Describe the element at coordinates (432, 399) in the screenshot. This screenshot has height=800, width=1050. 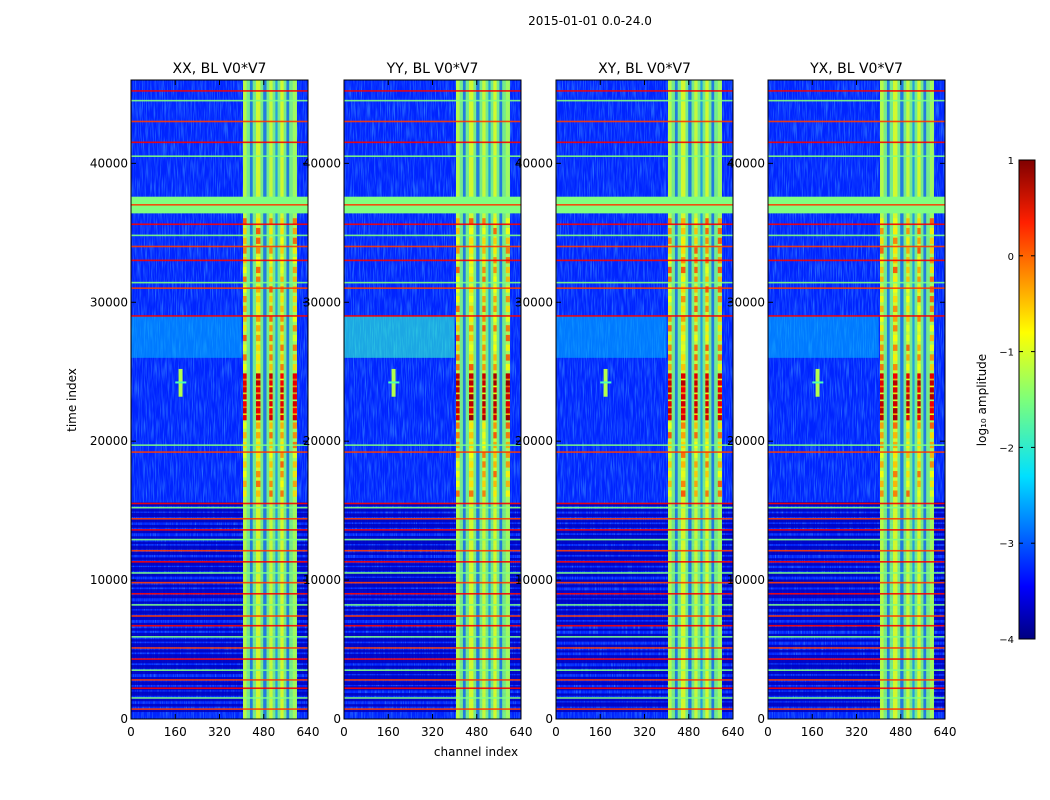
I see `heatmap-image` at that location.